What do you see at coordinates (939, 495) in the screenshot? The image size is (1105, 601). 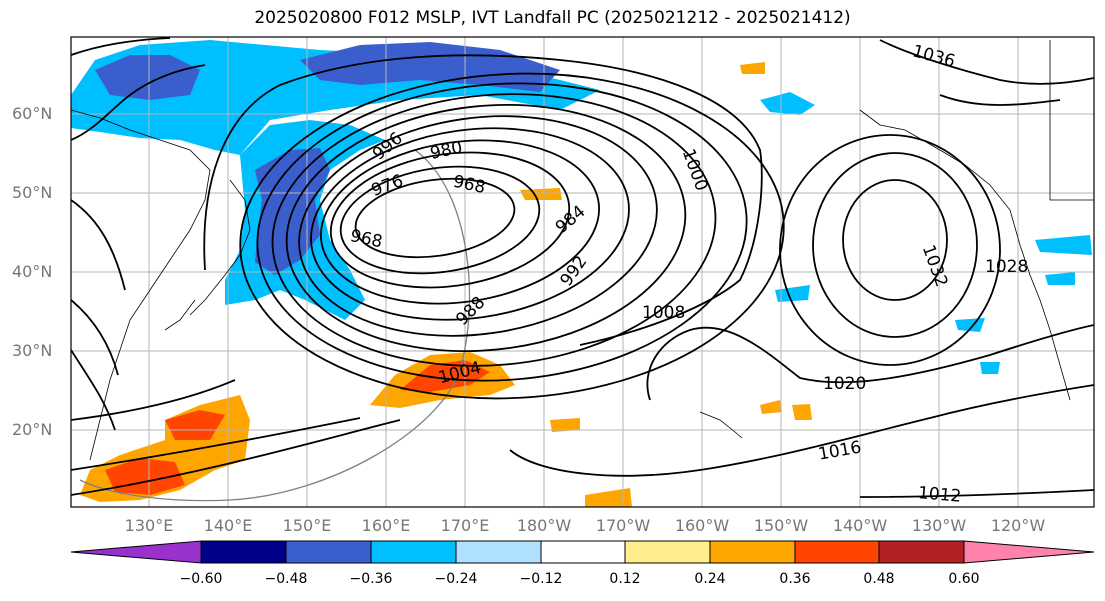 I see `contour-label-1012: 1012` at bounding box center [939, 495].